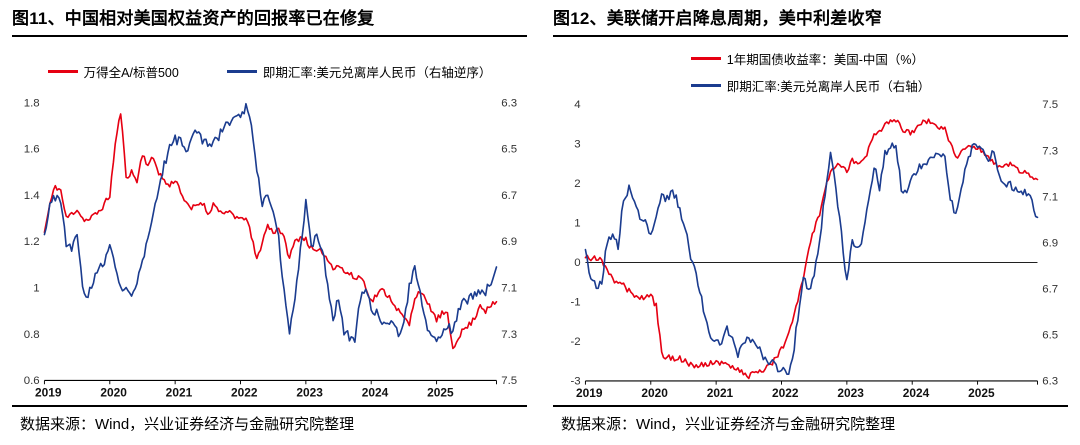 This screenshot has height=445, width=1080. I want to click on data-source-left: 数据来源：Wind，兴业证券经济与金融研究院整理, so click(187, 424).